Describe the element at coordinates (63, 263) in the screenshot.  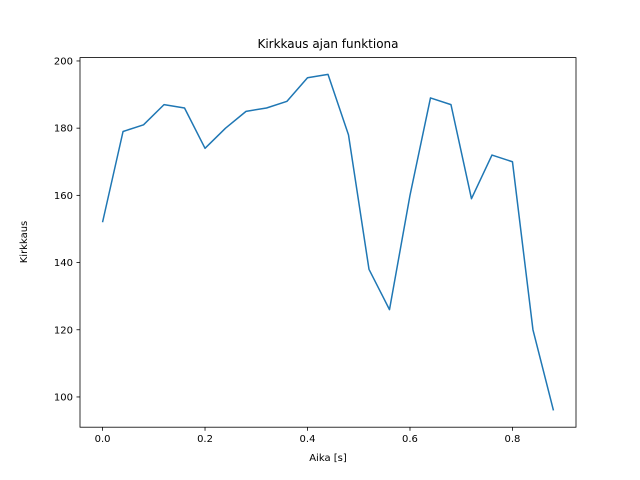
I see `y-tick-label: 140` at that location.